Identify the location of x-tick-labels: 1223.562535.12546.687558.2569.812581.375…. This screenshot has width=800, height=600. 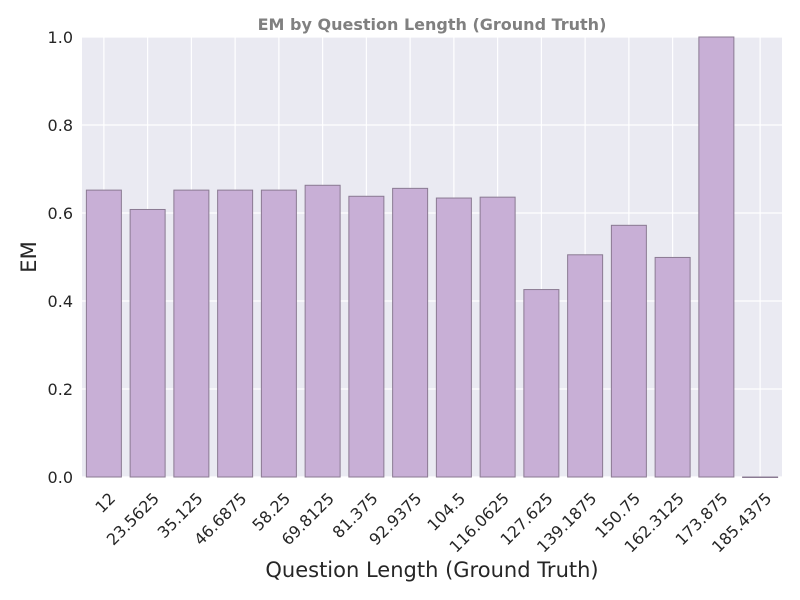
(433, 522).